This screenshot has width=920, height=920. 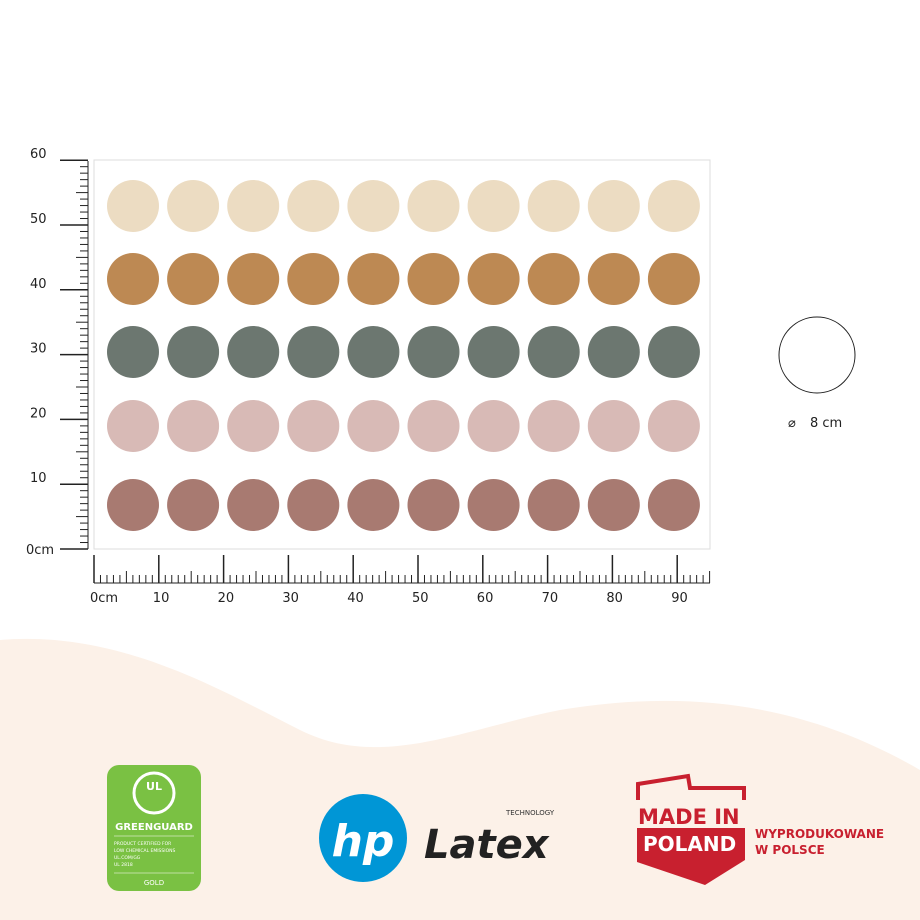 What do you see at coordinates (127, 858) in the screenshot?
I see `cert-line: UL.COM/GG` at bounding box center [127, 858].